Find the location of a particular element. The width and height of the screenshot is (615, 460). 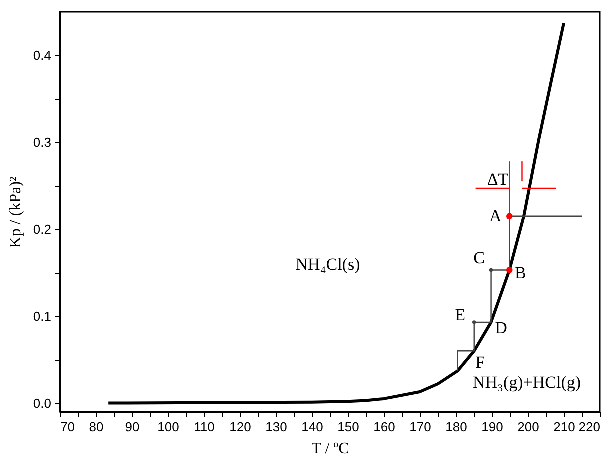

annotation: C is located at coordinates (479, 258).